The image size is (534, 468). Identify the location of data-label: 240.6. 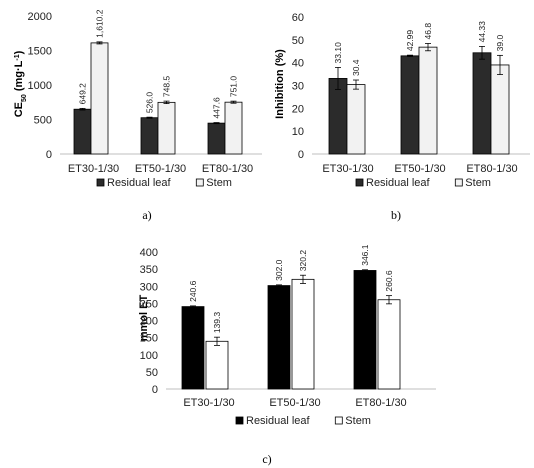
(193, 291).